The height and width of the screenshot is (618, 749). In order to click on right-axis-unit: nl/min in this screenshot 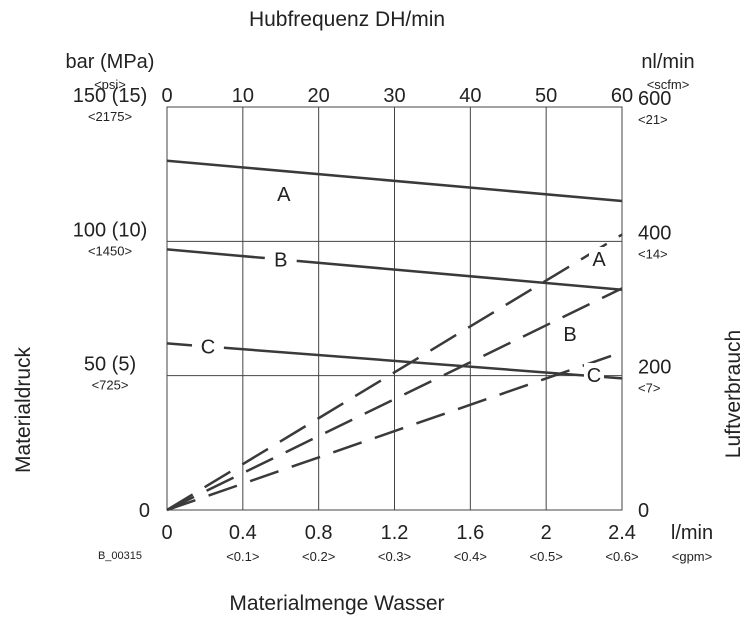, I will do `click(667, 62)`.